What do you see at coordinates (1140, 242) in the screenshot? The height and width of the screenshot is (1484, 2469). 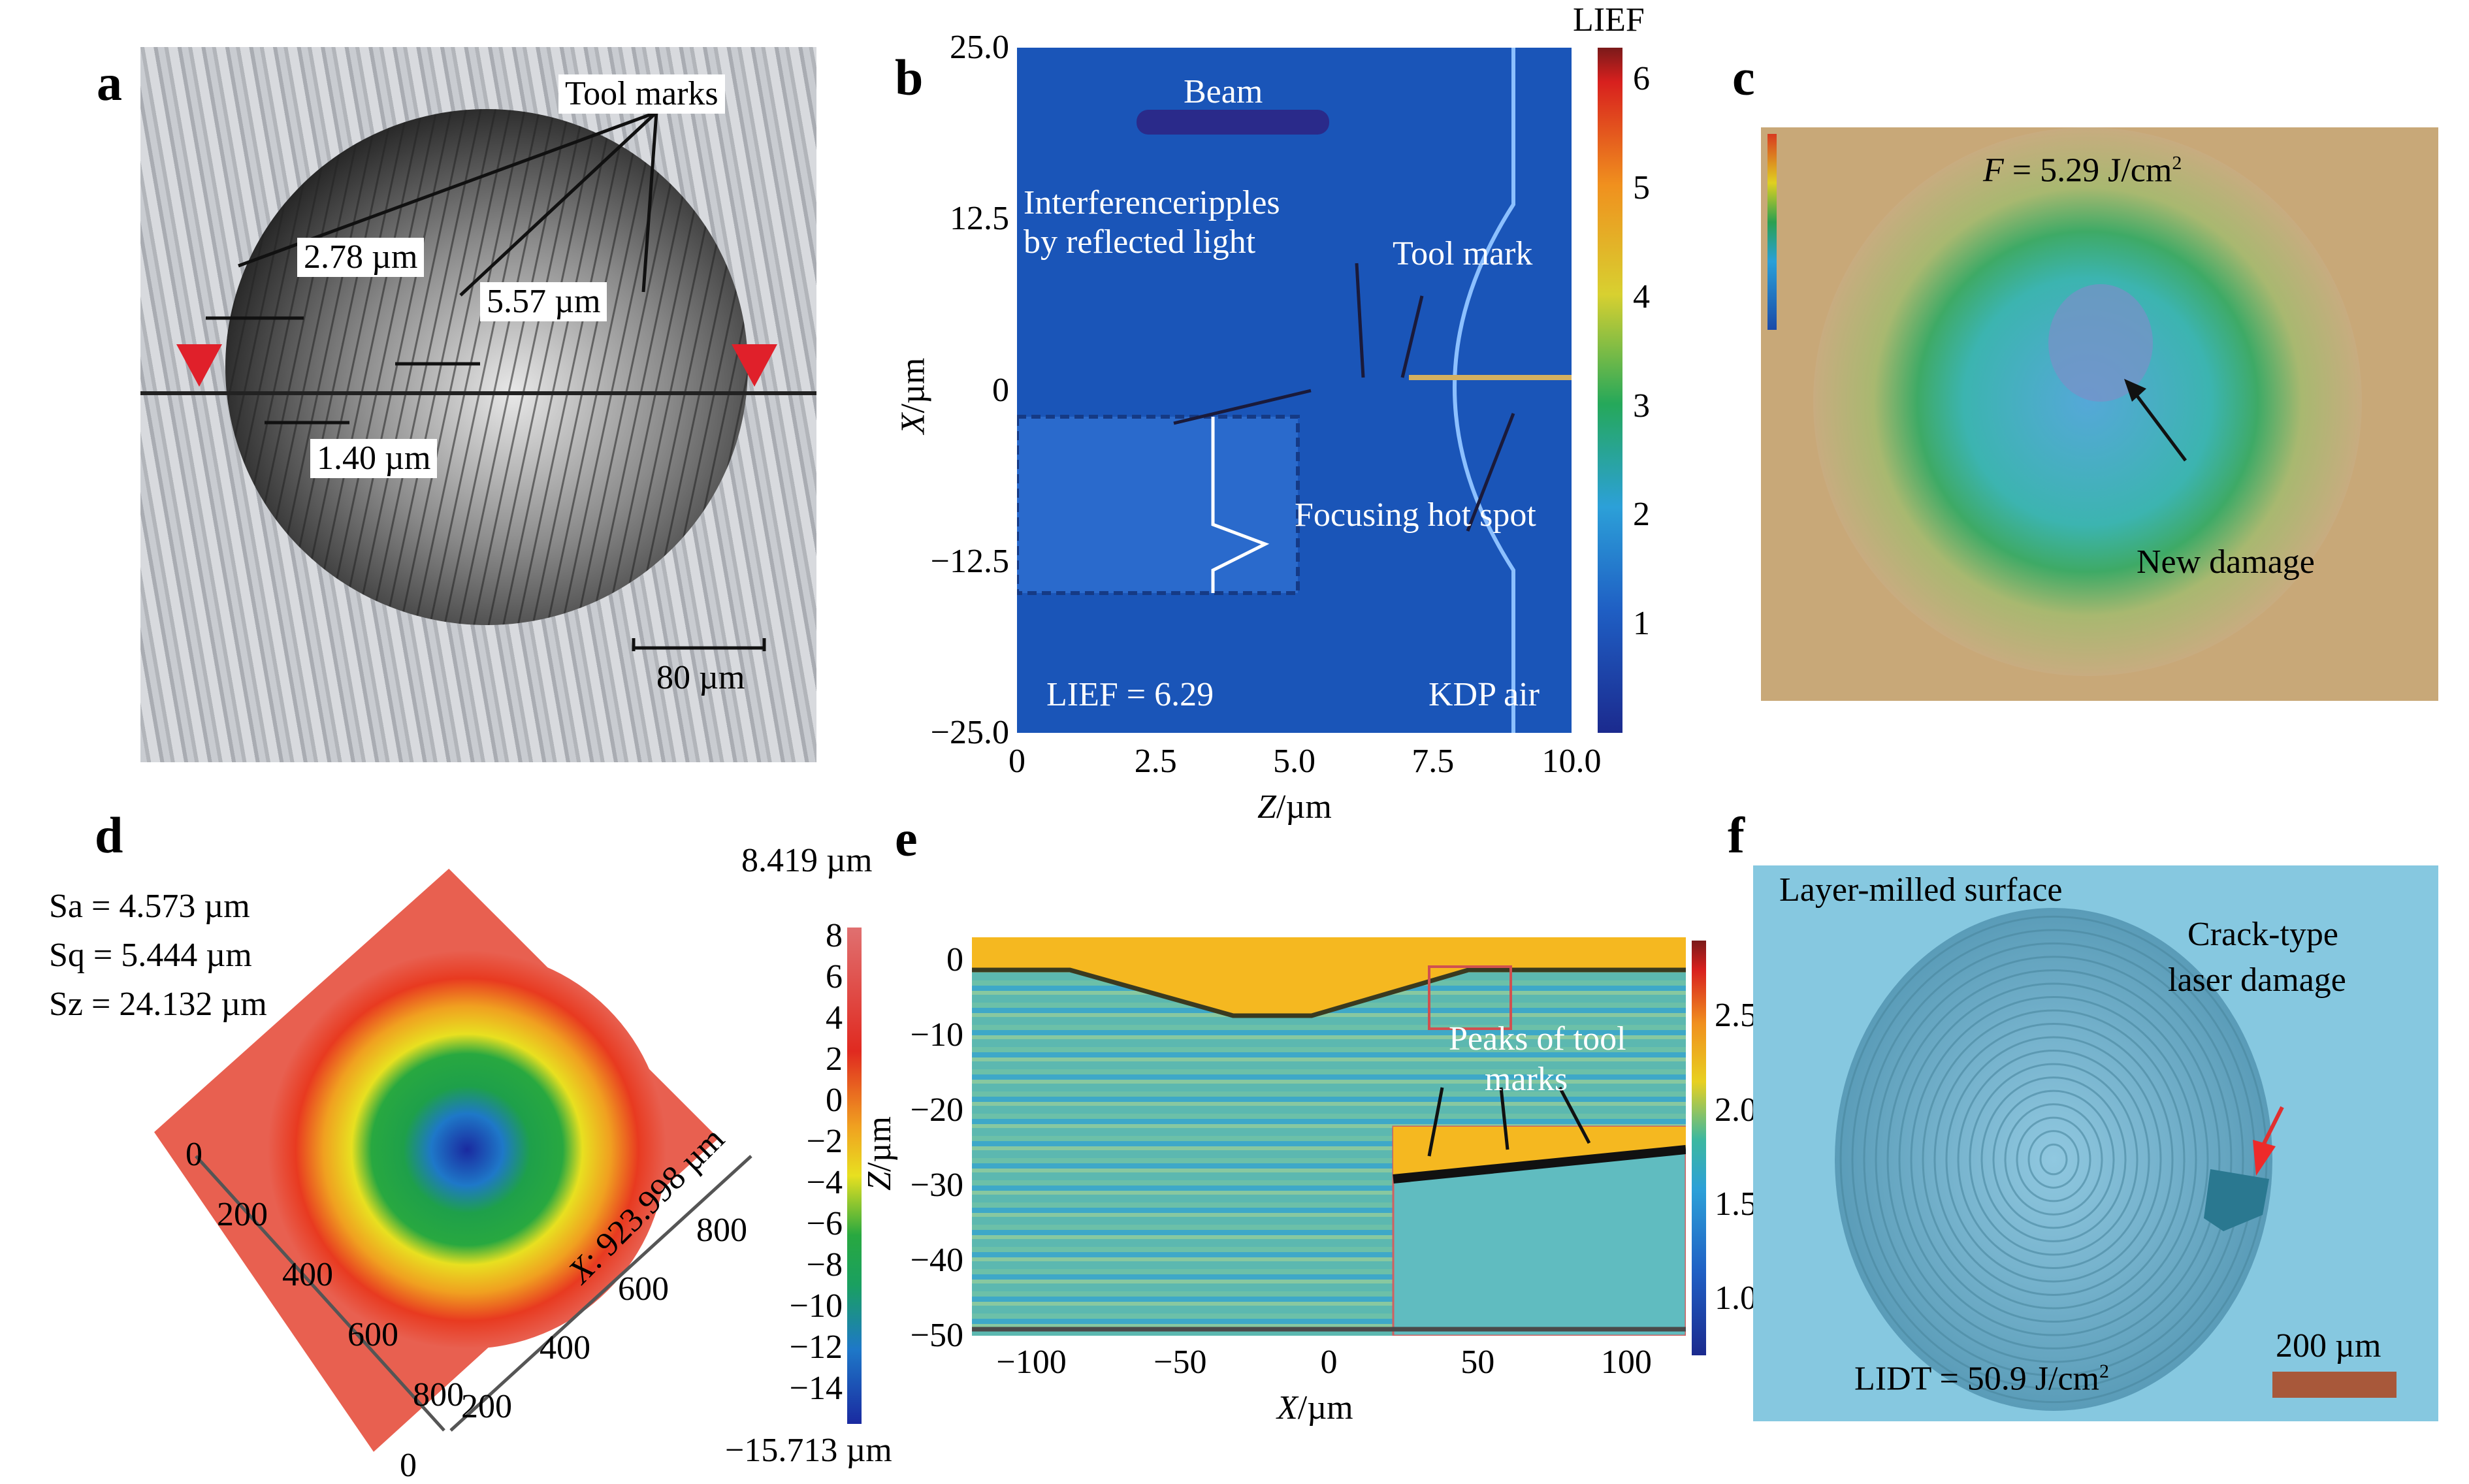 I see `interference-label-line2: by reflected light` at bounding box center [1140, 242].